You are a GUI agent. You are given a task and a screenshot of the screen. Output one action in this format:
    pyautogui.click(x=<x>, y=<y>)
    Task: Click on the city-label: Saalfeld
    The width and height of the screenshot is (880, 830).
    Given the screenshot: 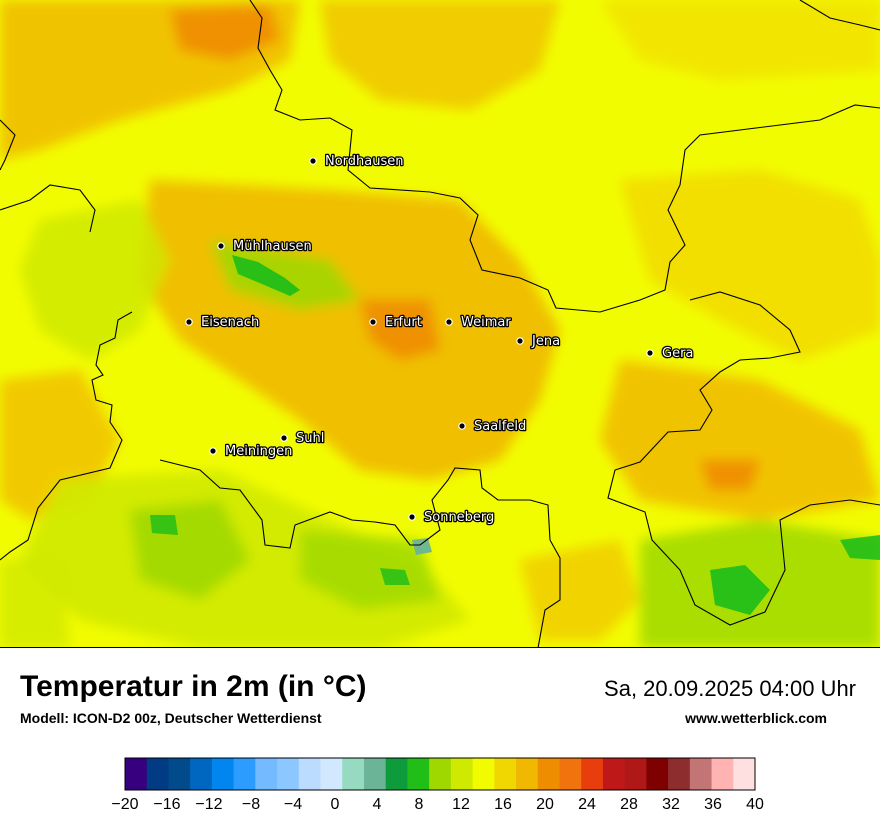 What is the action you would take?
    pyautogui.click(x=500, y=426)
    